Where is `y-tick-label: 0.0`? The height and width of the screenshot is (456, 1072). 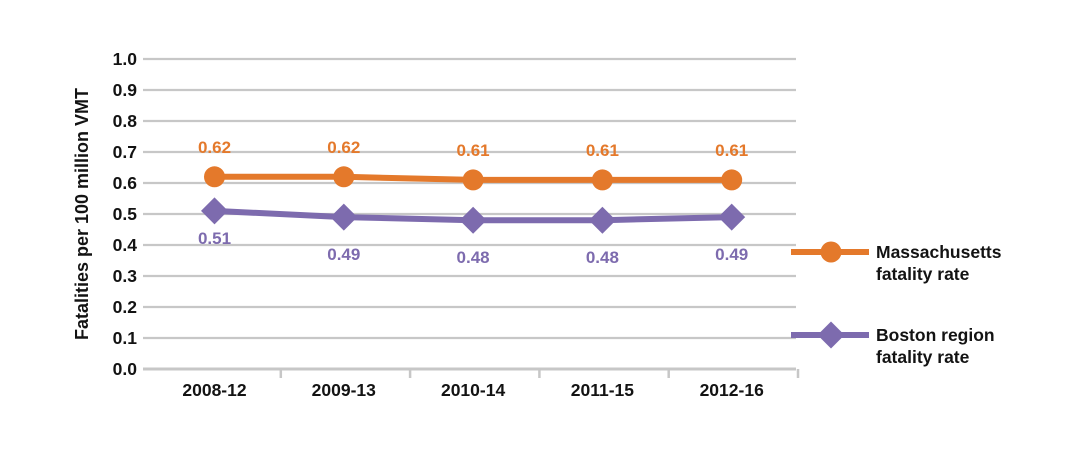
y-tick-label: 0.0 is located at coordinates (125, 369).